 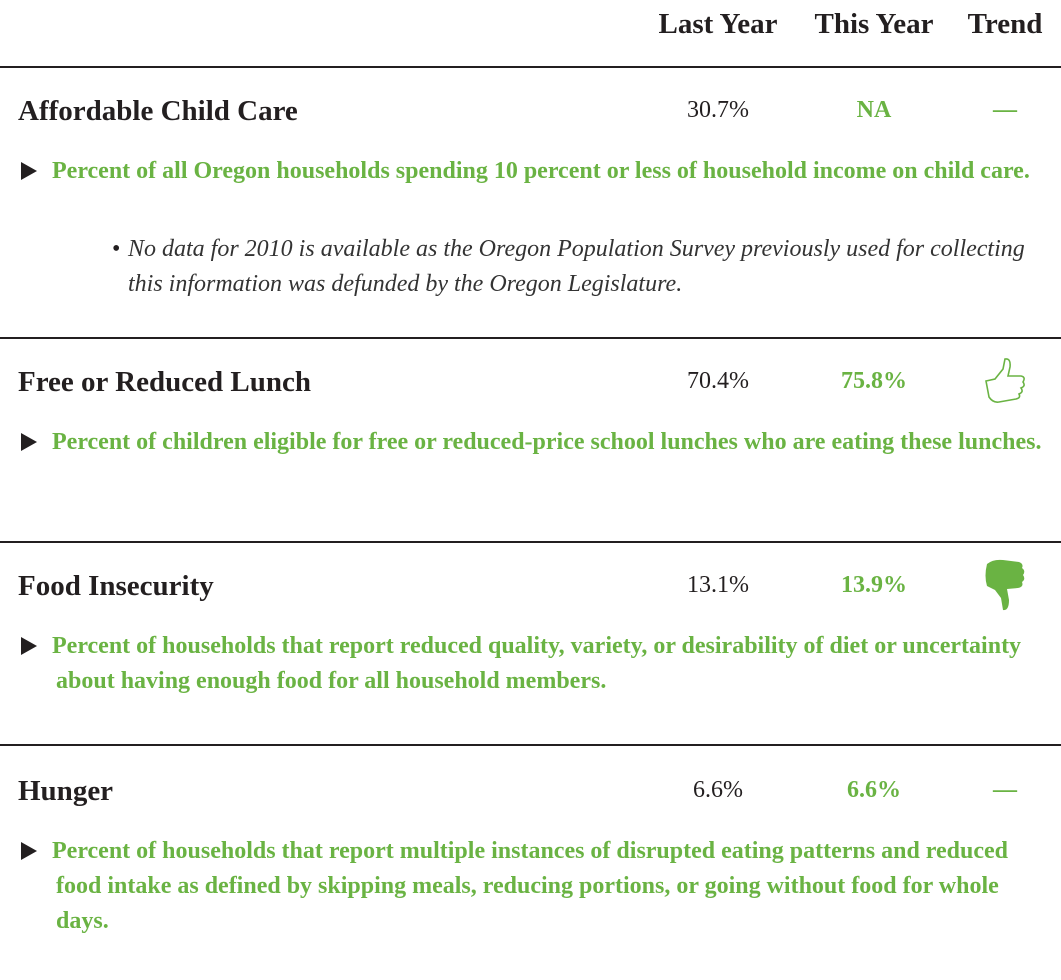 I want to click on column-header: This Year, so click(x=874, y=24).